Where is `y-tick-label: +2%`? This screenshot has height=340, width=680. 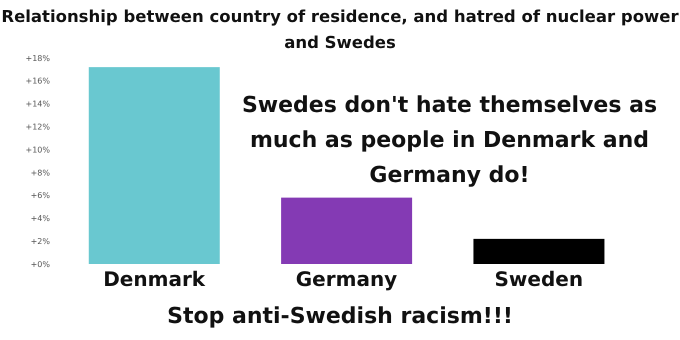 y-tick-label: +2% is located at coordinates (40, 241).